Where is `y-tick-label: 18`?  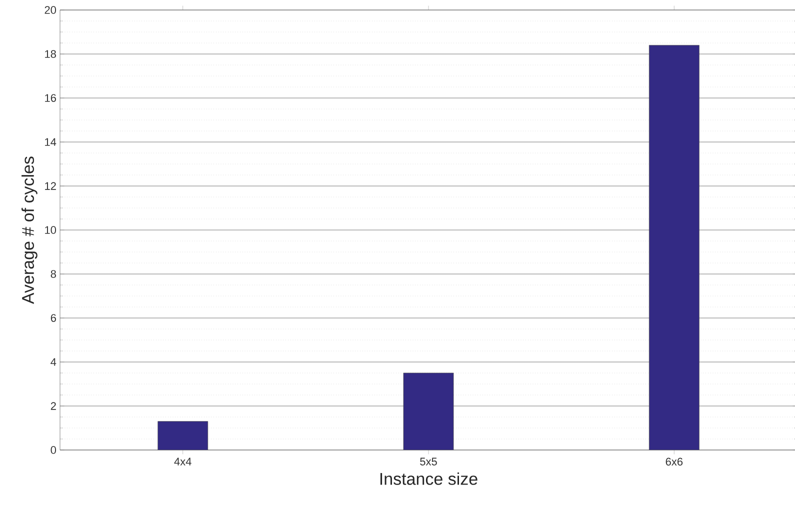
y-tick-label: 18 is located at coordinates (50, 54).